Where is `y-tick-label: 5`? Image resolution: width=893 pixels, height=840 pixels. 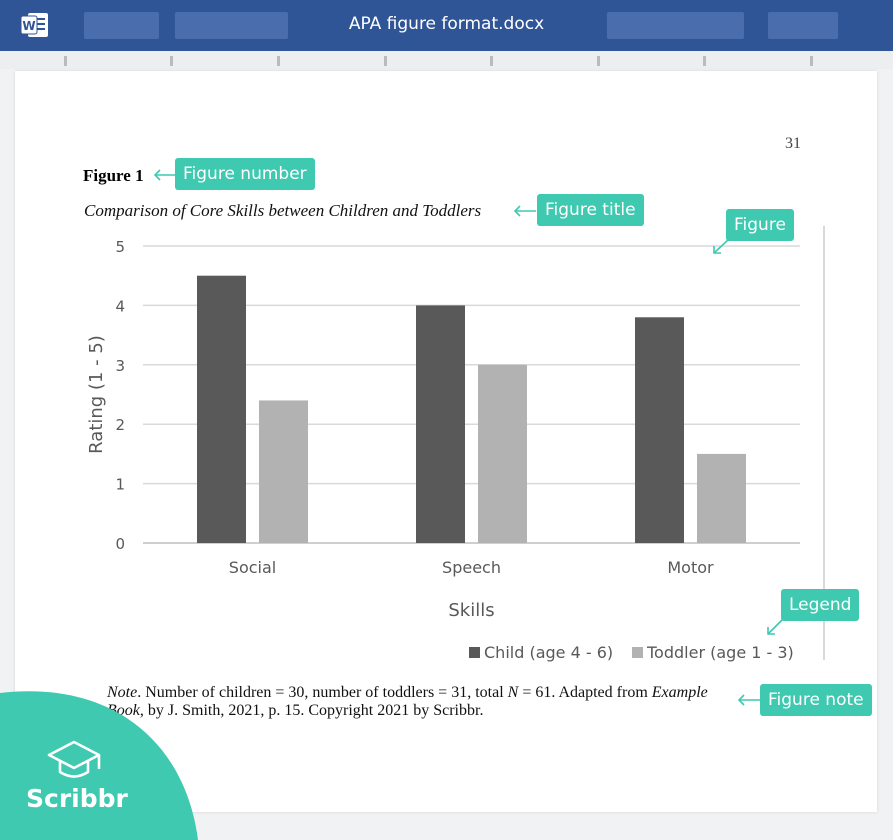 y-tick-label: 5 is located at coordinates (120, 247).